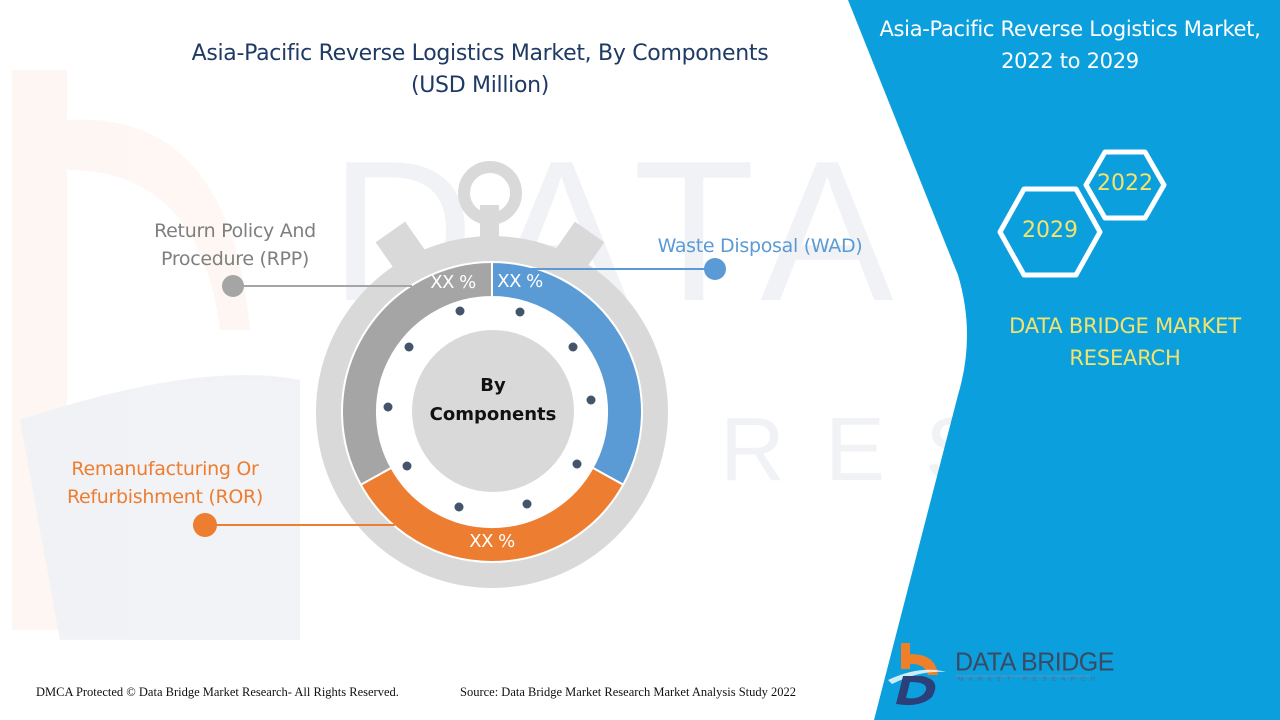  Describe the element at coordinates (1125, 326) in the screenshot. I see `brand-text-line1: DATA BRIDGE MARKET` at that location.